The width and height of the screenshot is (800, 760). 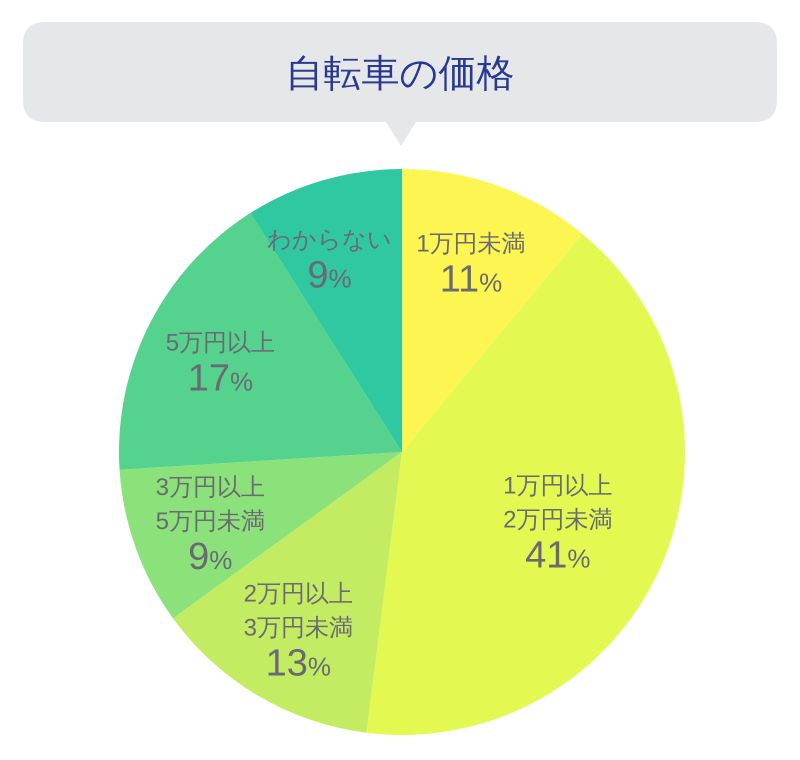 What do you see at coordinates (210, 505) in the screenshot?
I see `slice-label: 3万円以上 5万円未満` at bounding box center [210, 505].